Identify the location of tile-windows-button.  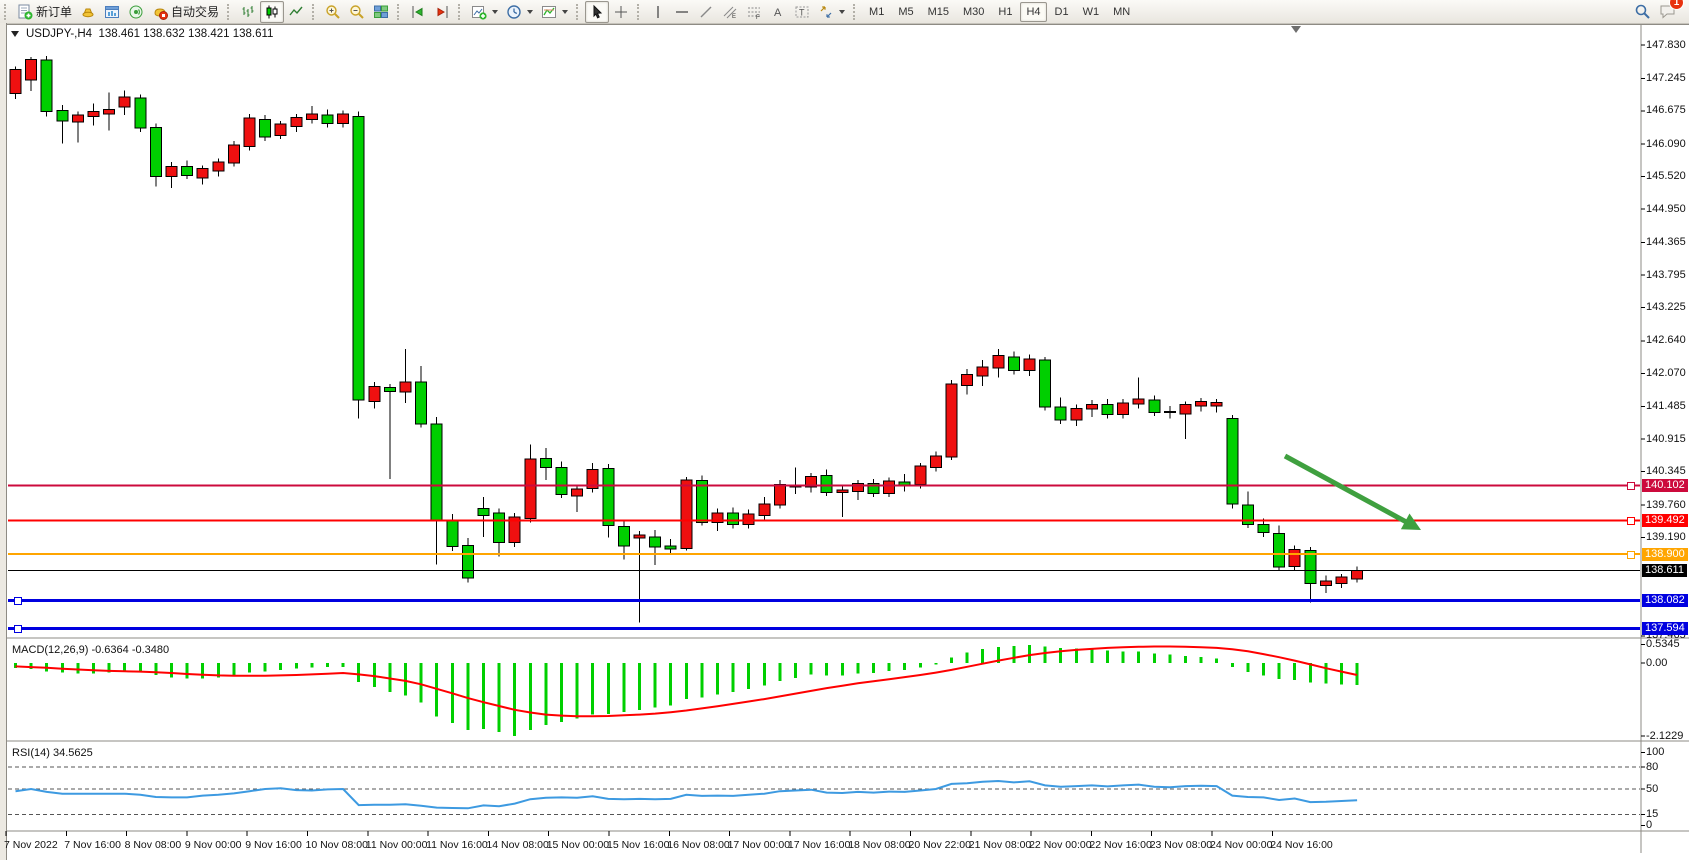
(381, 12).